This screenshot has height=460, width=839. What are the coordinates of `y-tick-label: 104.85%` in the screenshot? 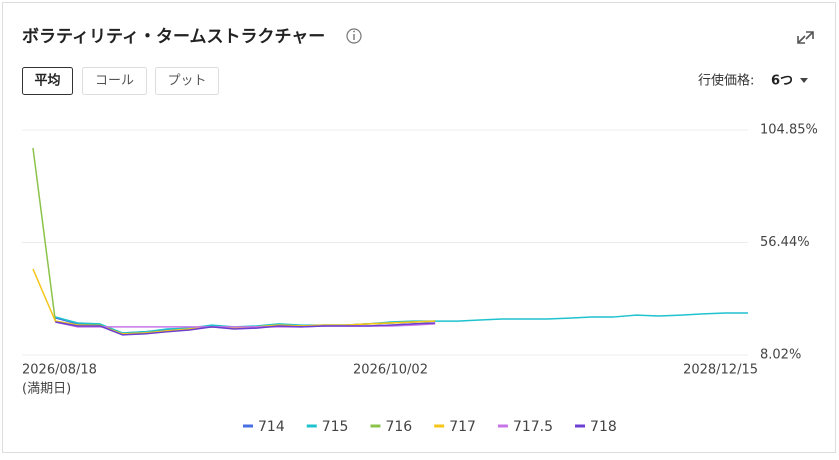 It's located at (789, 130).